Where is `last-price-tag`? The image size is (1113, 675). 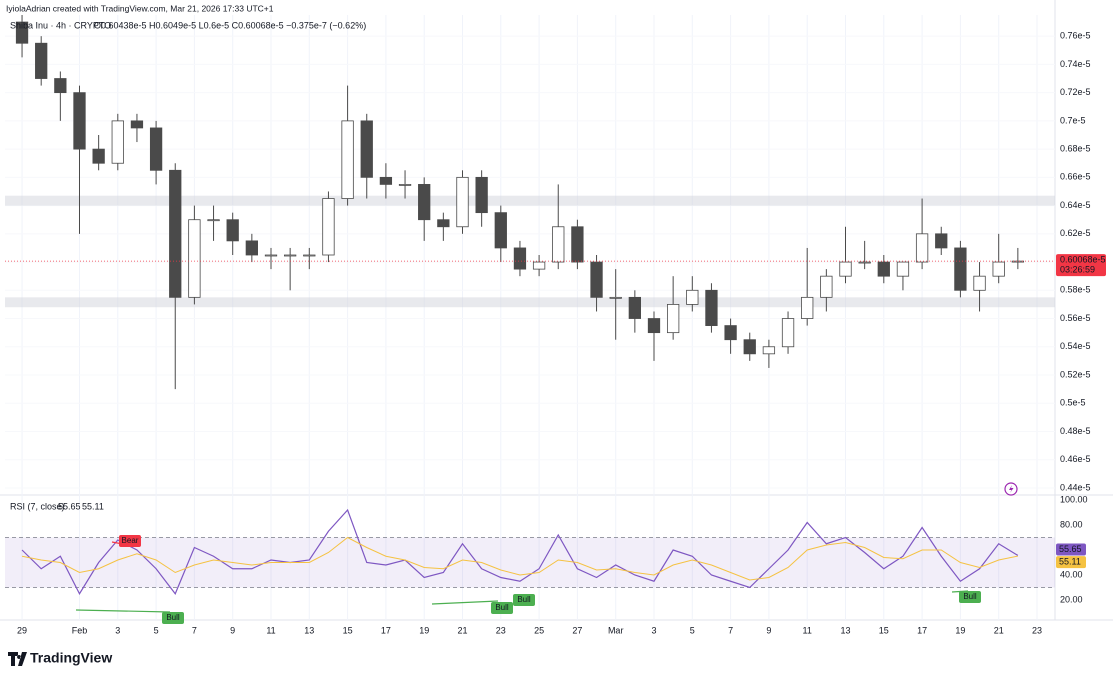
last-price-tag is located at coordinates (1081, 265).